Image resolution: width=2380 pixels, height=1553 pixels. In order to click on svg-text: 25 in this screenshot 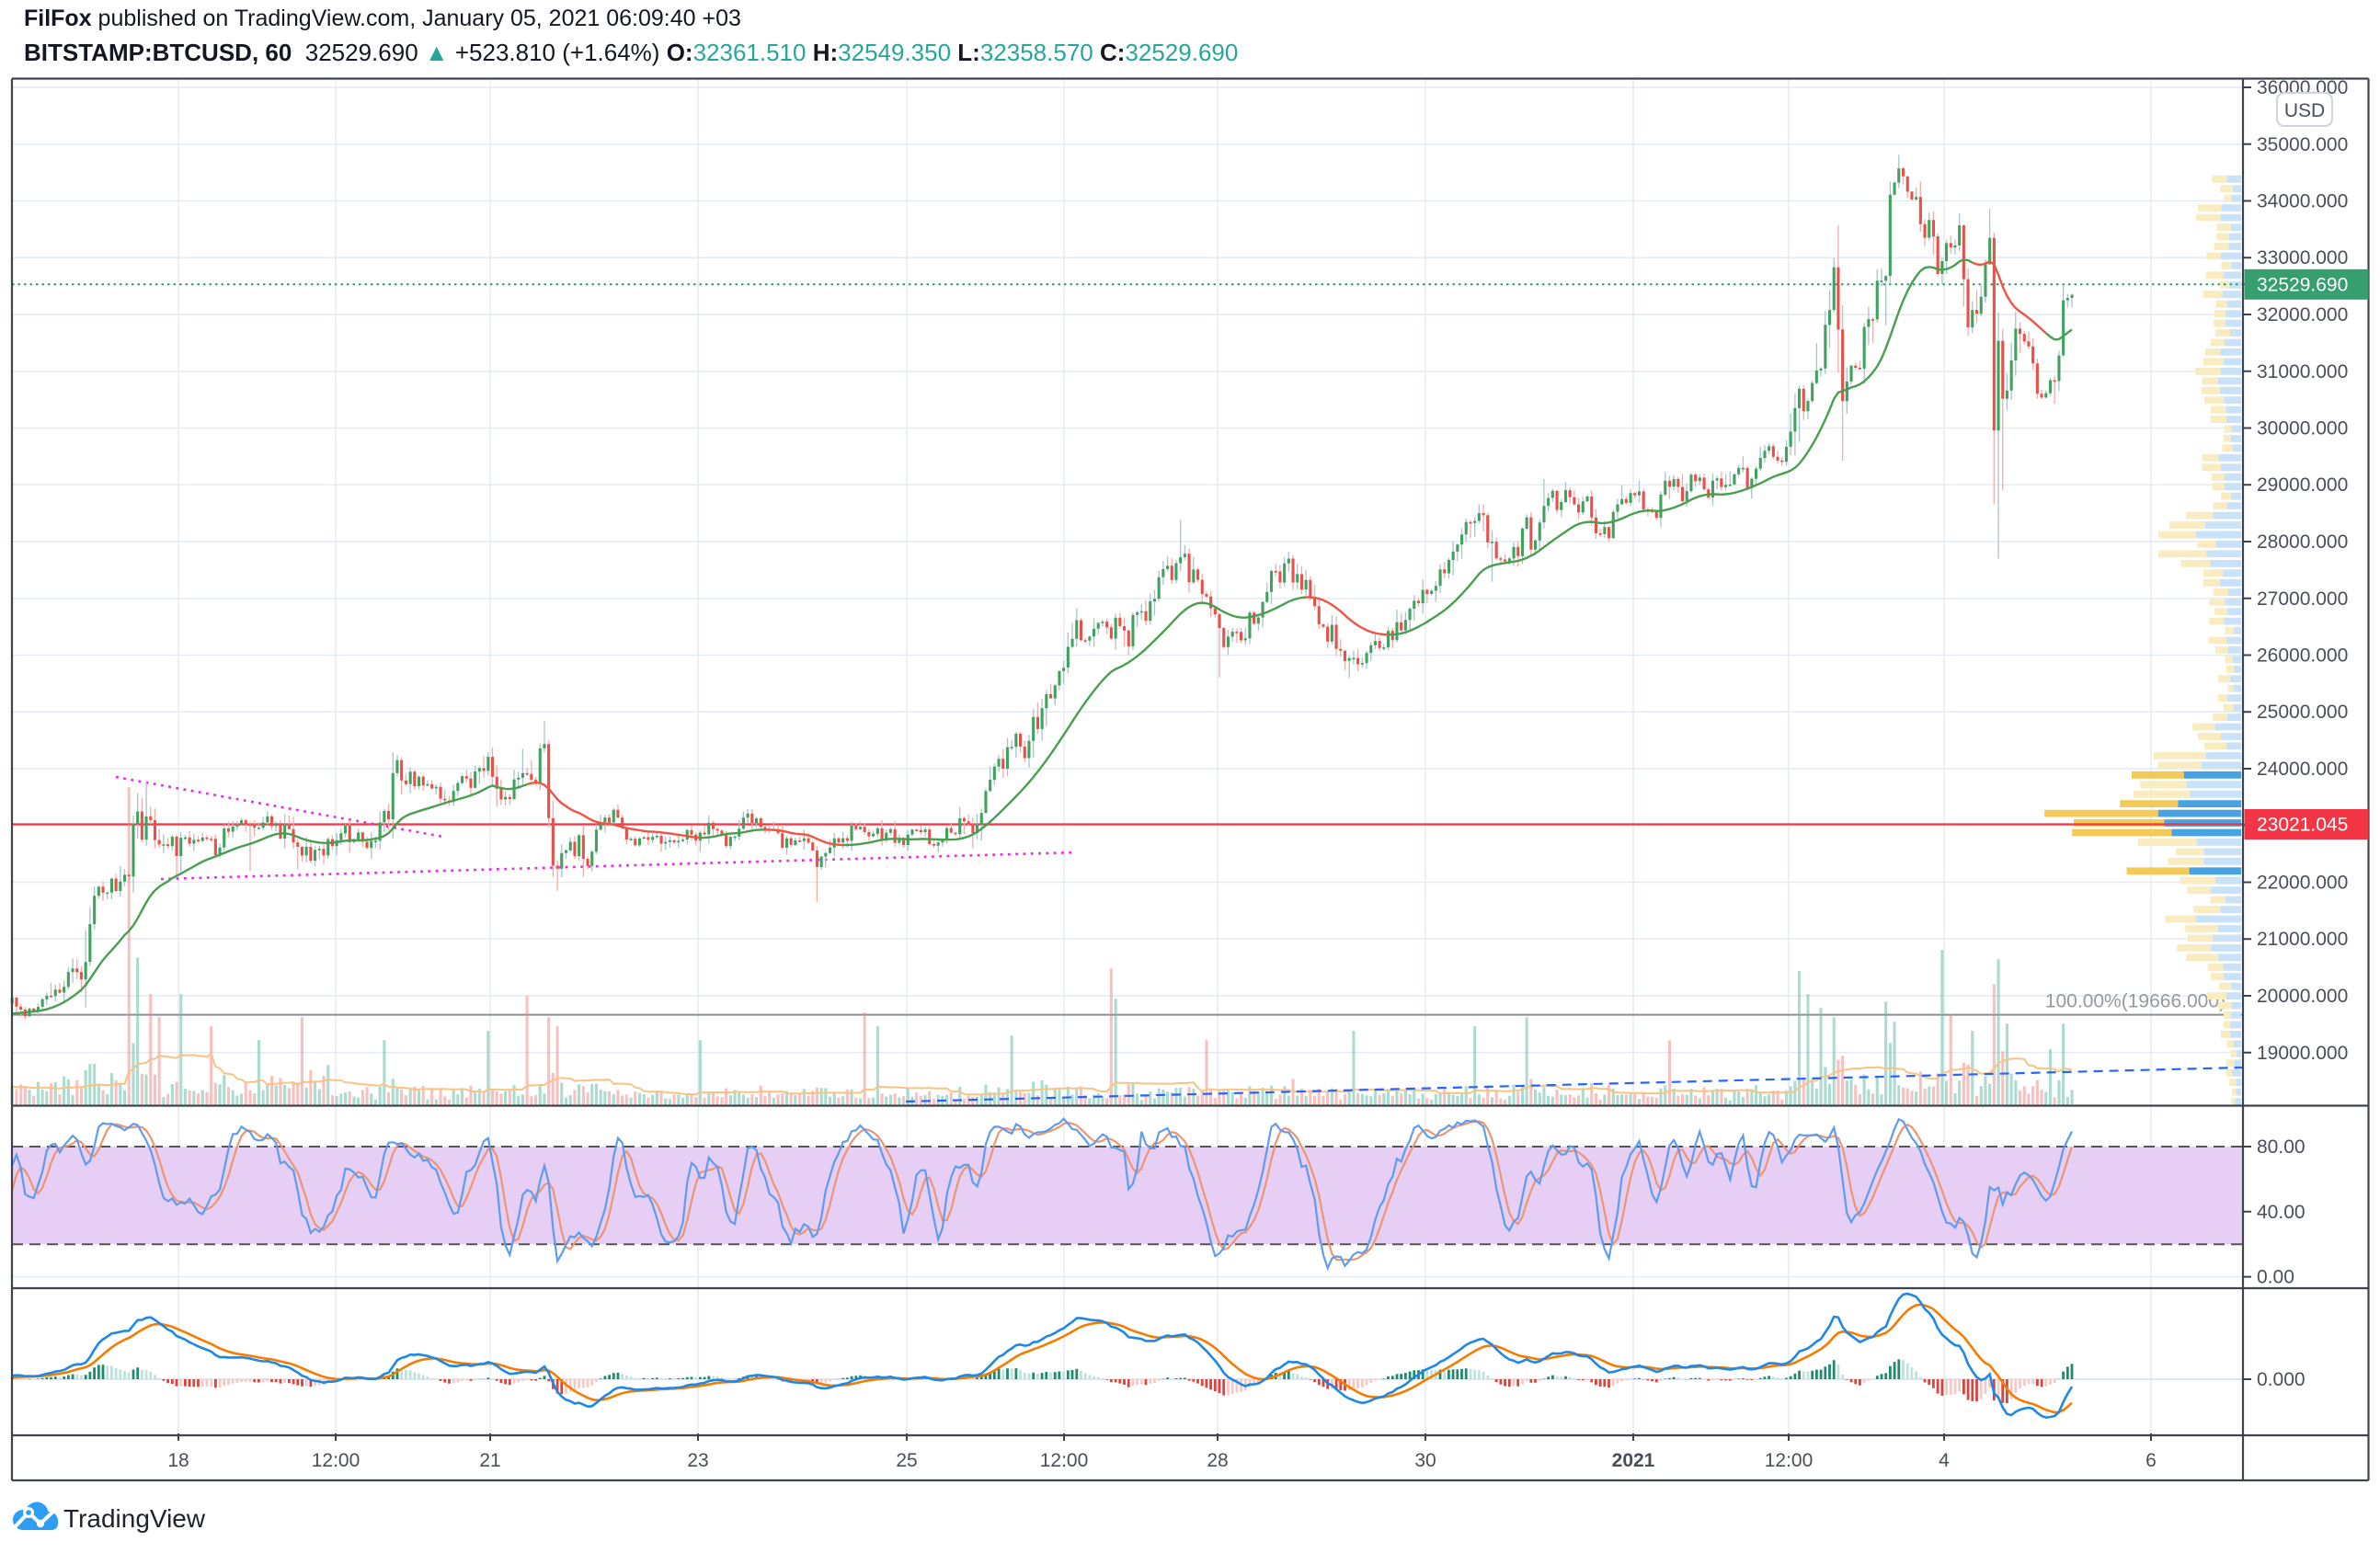, I will do `click(906, 1460)`.